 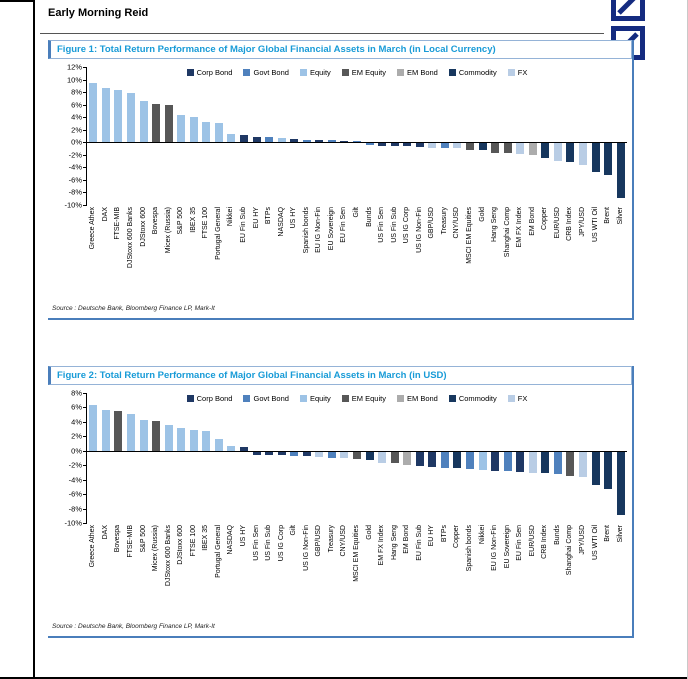 I want to click on category-label: Hang Seng, so click(x=394, y=543).